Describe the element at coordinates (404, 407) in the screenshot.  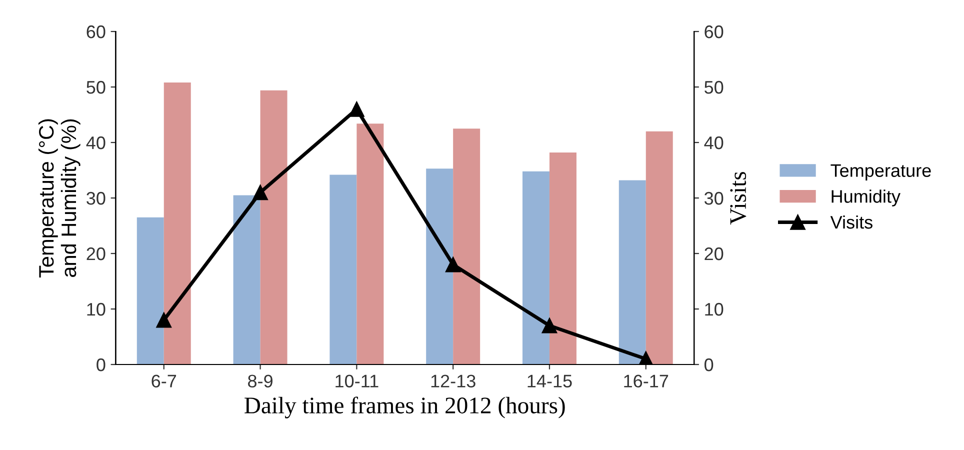
I see `x-axis-title: Daily time frames in 2012 (hours)` at that location.